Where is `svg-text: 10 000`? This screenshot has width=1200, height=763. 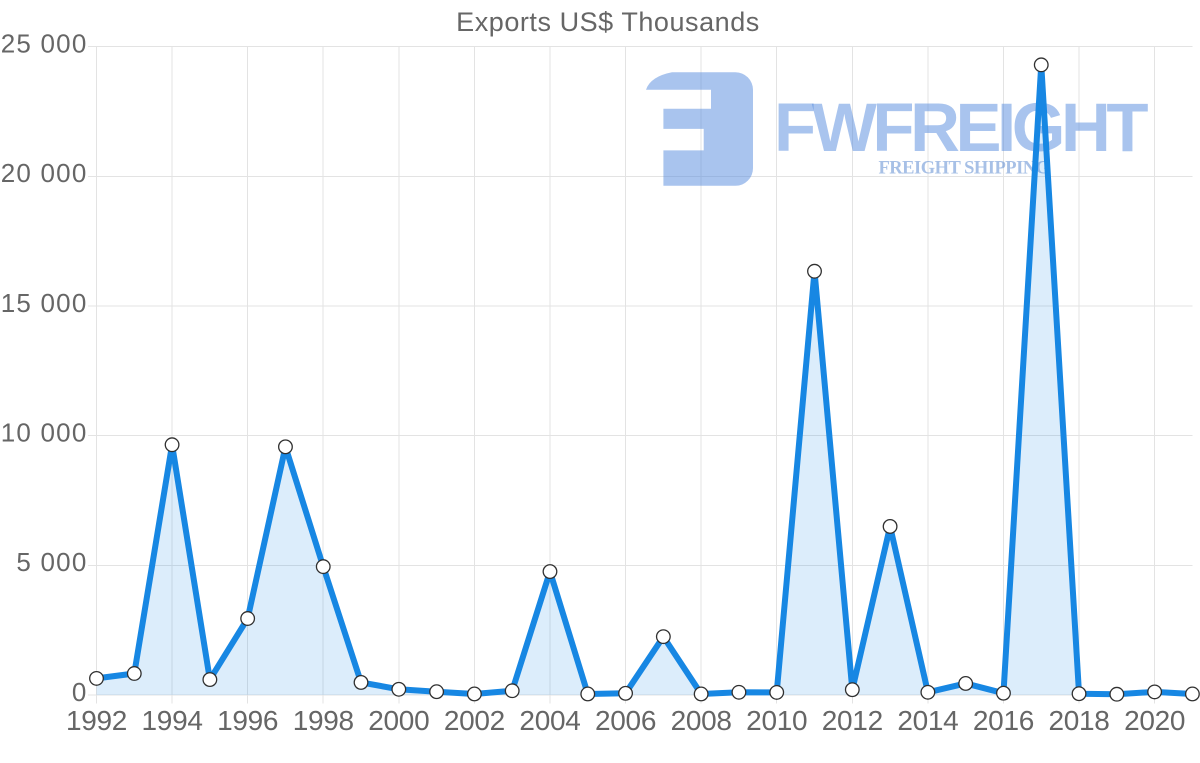 svg-text: 10 000 is located at coordinates (44, 433).